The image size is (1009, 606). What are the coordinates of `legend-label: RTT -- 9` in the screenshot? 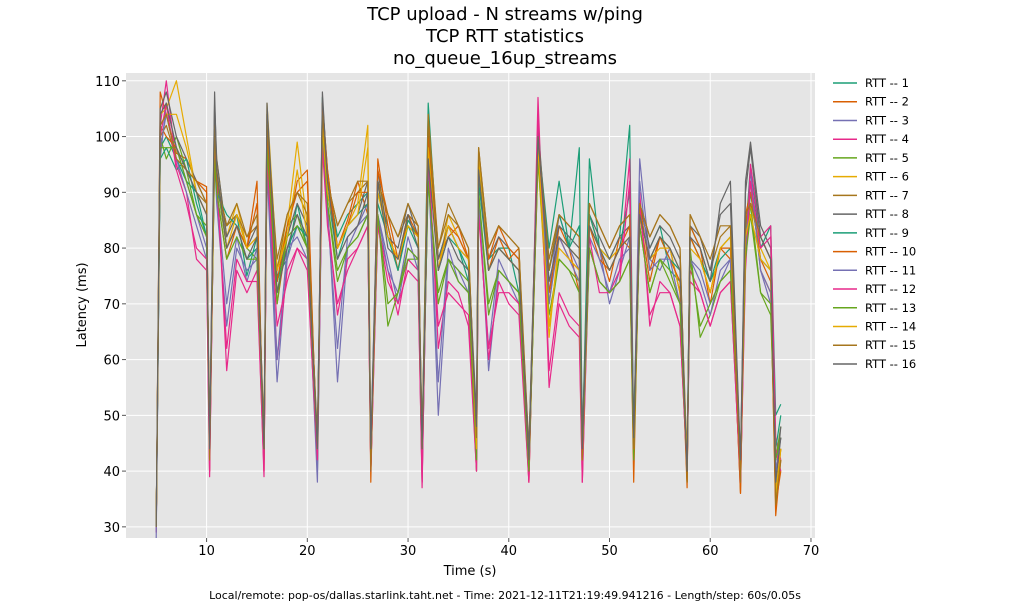 It's located at (887, 233).